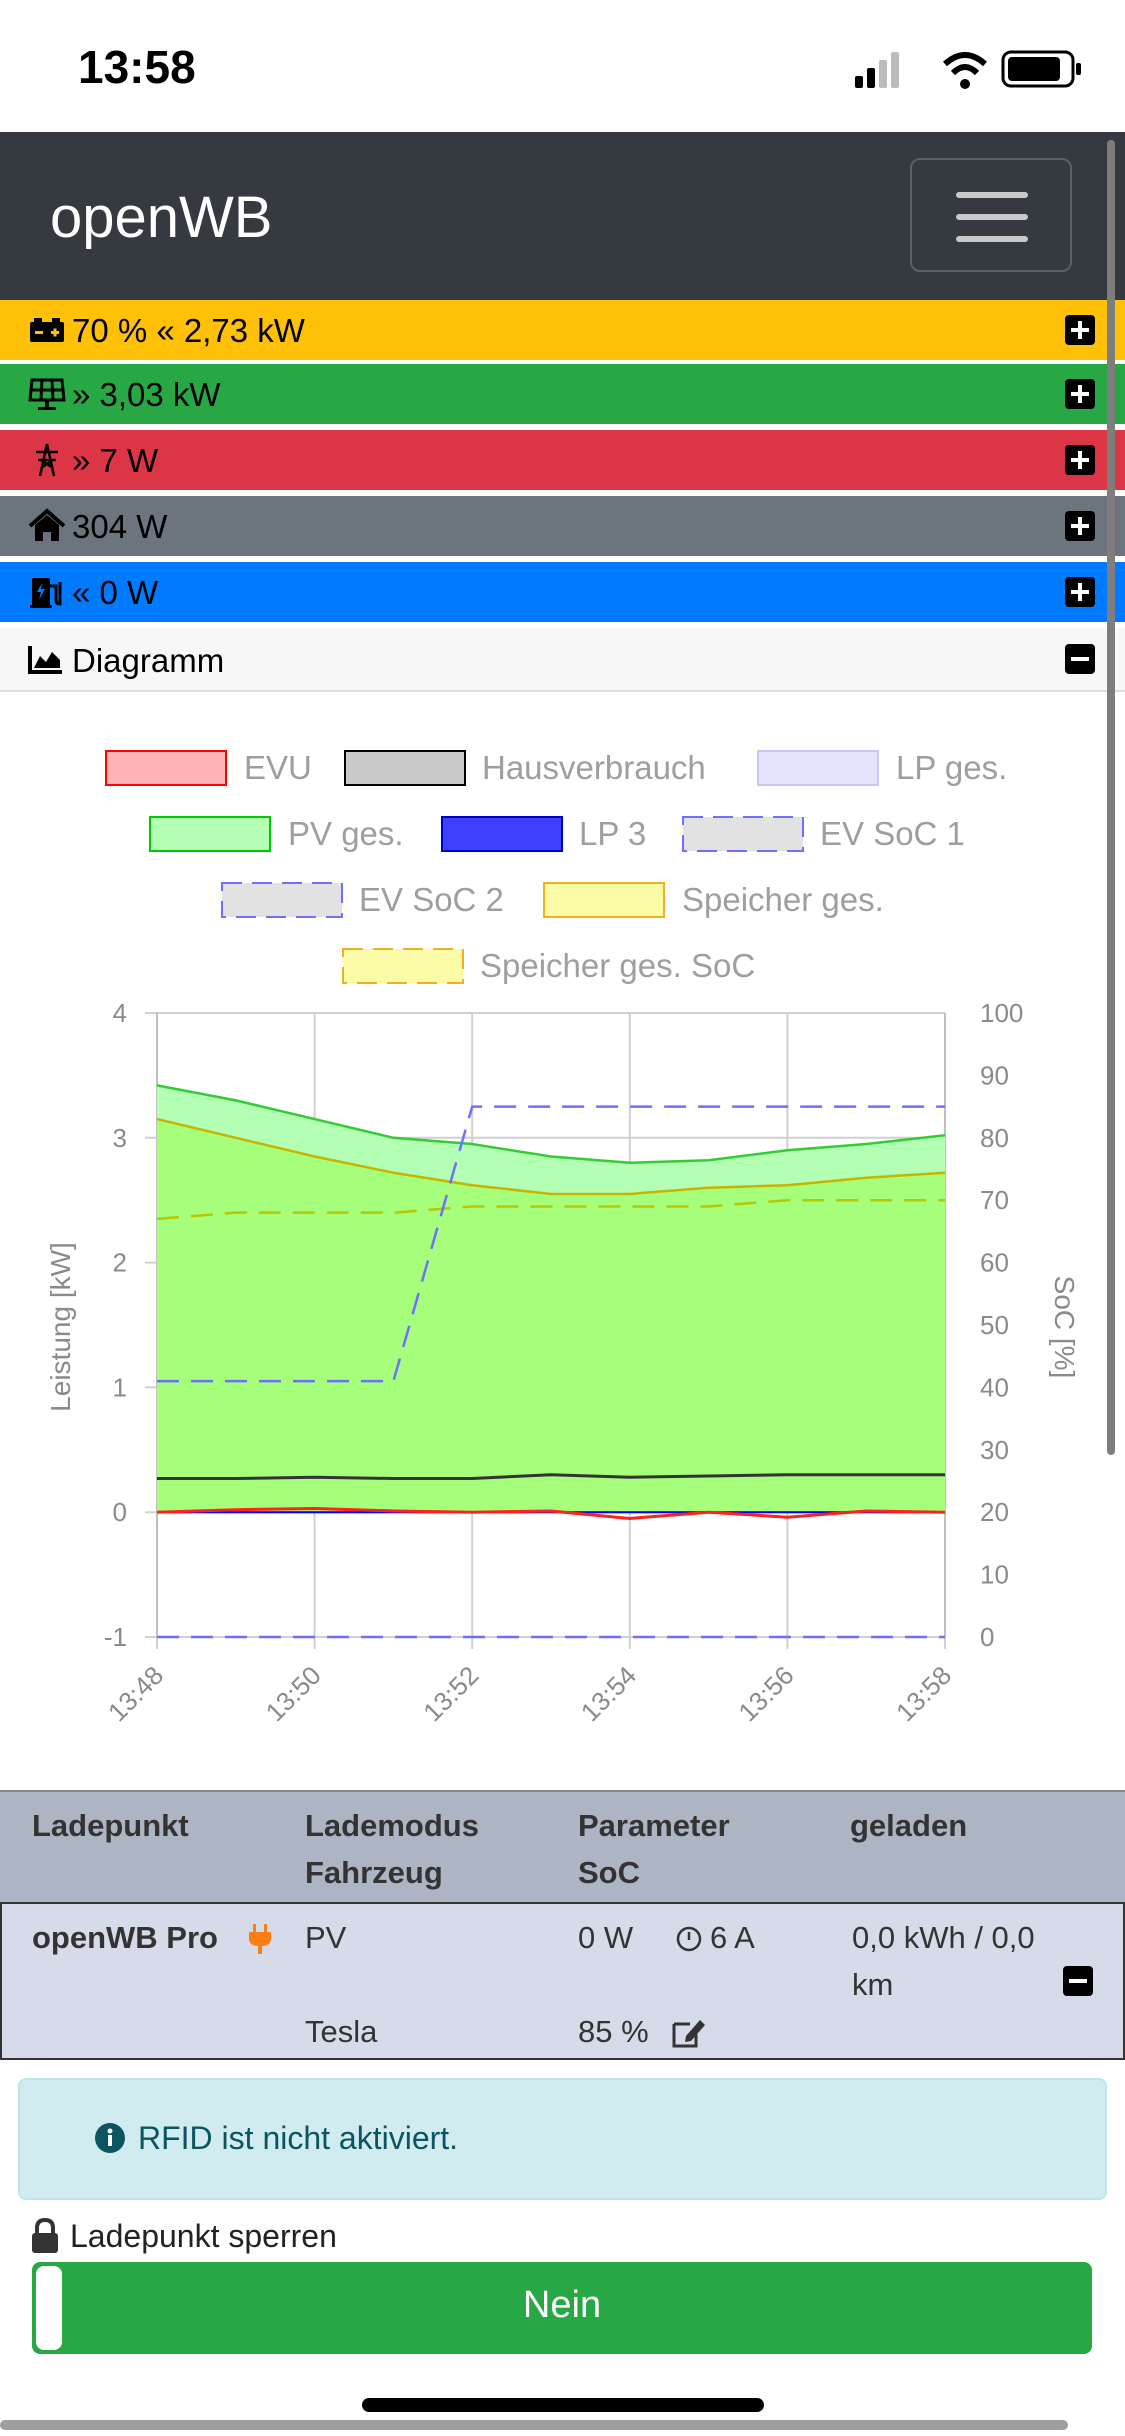  What do you see at coordinates (47, 460) in the screenshot?
I see `power-tower-icon` at bounding box center [47, 460].